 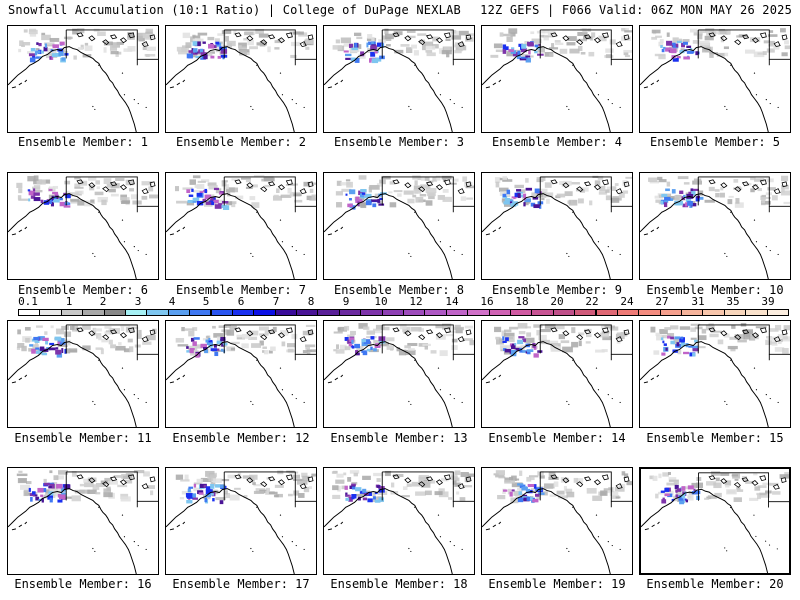 What do you see at coordinates (557, 584) in the screenshot?
I see `ensemble-member-label: Ensemble Member: 19` at bounding box center [557, 584].